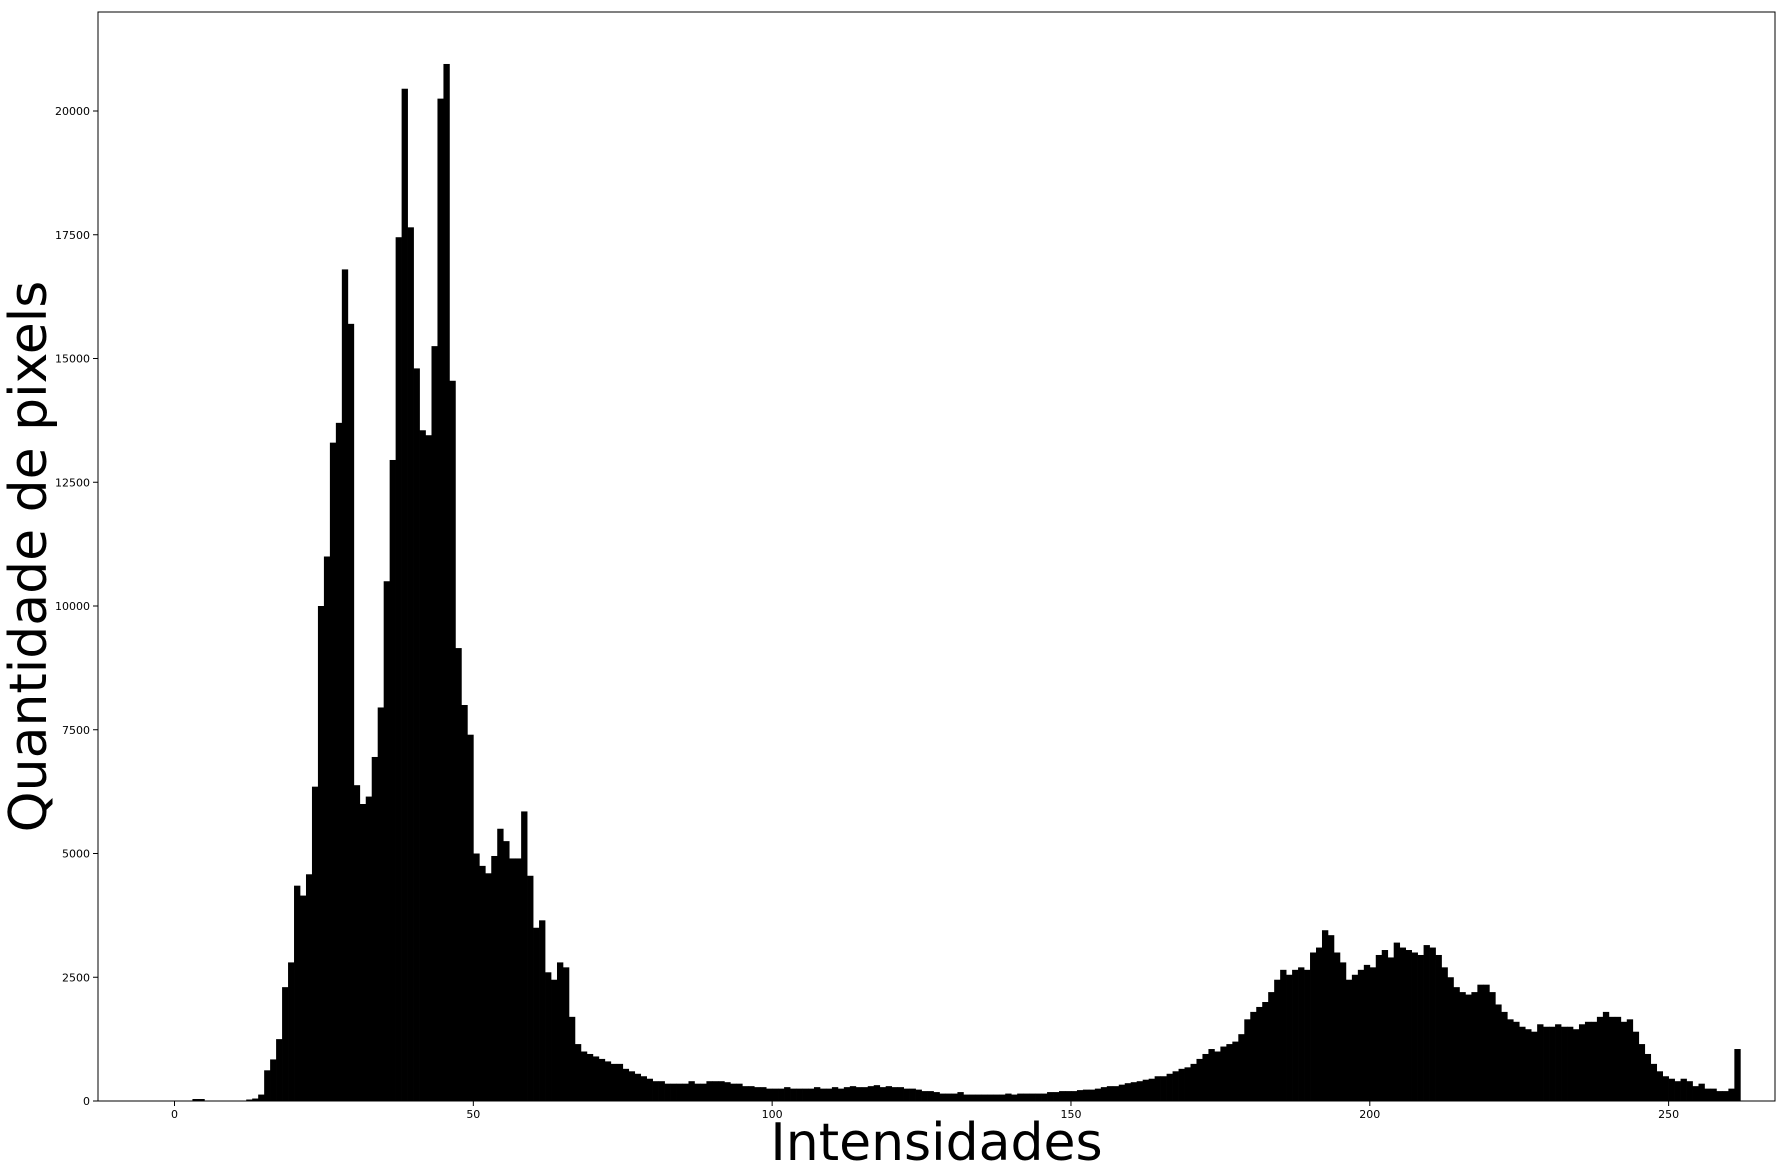 The width and height of the screenshot is (1782, 1174). I want to click on x-tick-label: 50, so click(473, 1114).